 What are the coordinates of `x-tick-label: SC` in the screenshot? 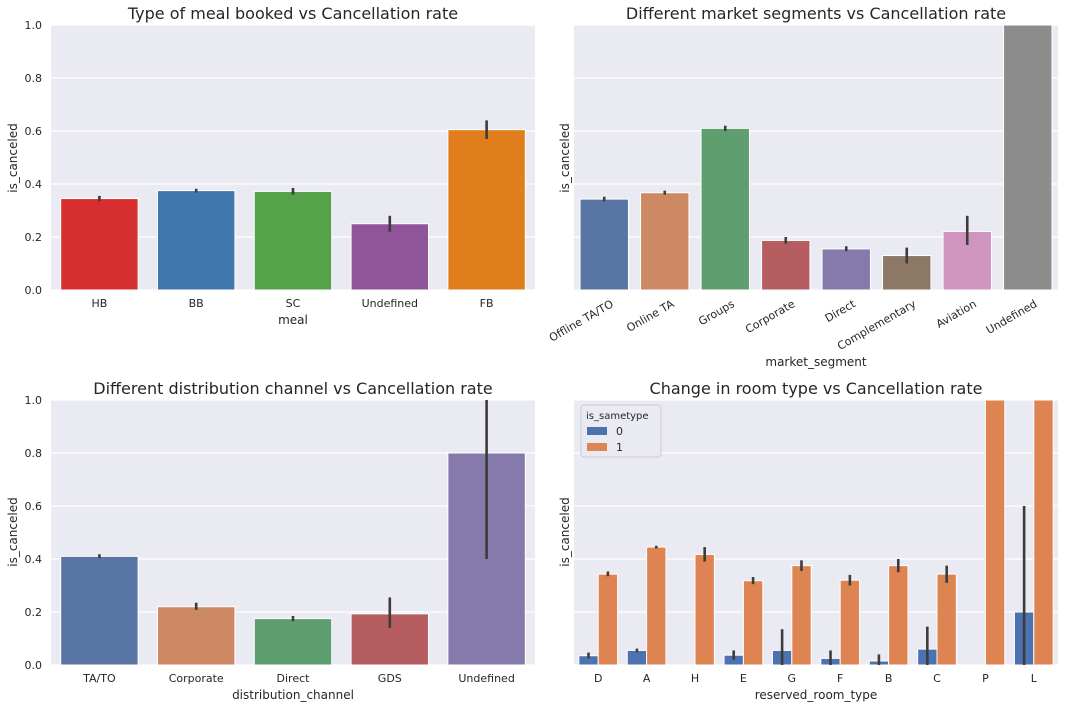 It's located at (293, 303).